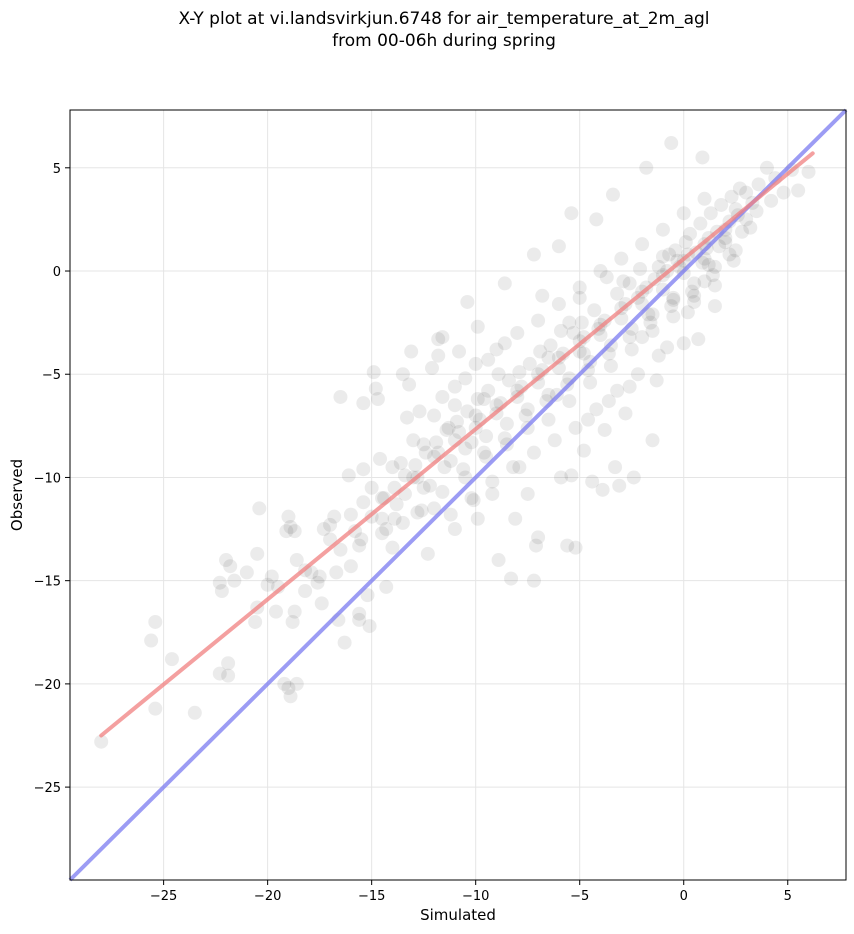 This screenshot has width=854, height=934. I want to click on y-tick-label: 0, so click(57, 272).